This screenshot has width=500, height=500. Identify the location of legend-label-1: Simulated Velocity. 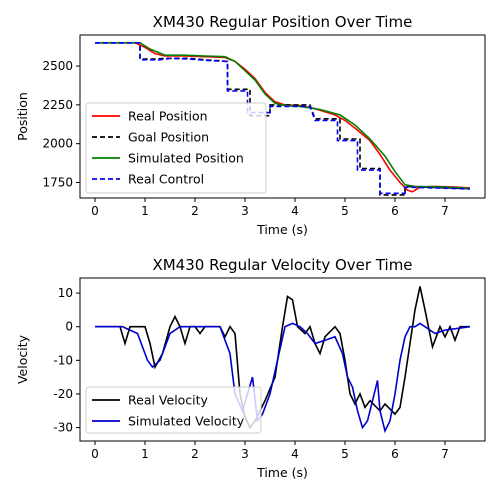
(186, 421).